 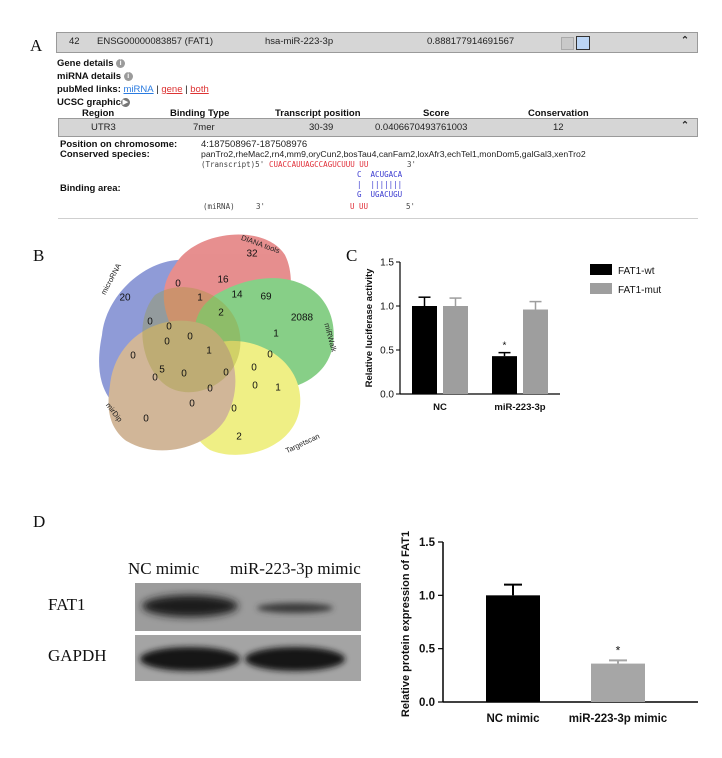 I want to click on y-tick-label: 1.0, so click(x=427, y=596).